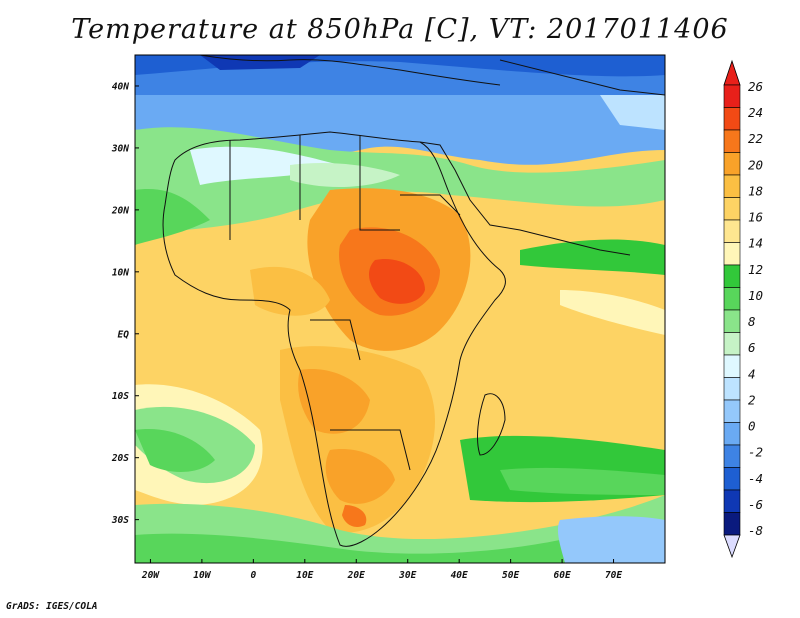 The width and height of the screenshot is (800, 618). Describe the element at coordinates (755, 86) in the screenshot. I see `colorbar-label: 26` at that location.